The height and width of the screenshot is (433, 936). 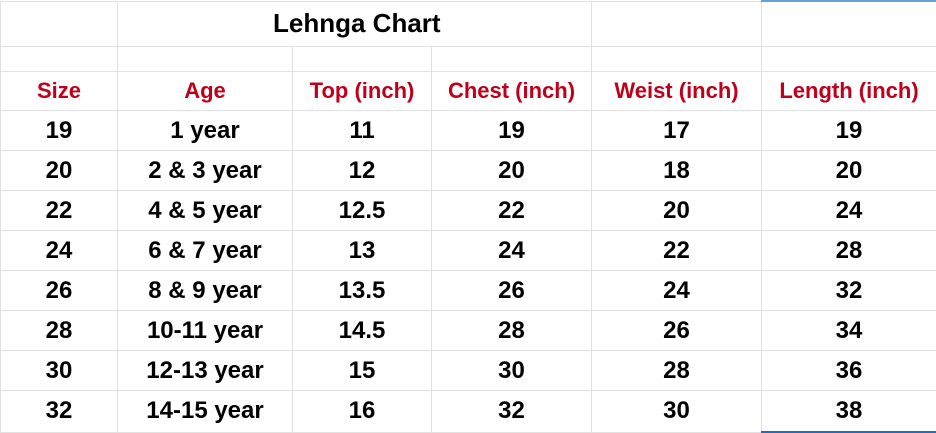 What do you see at coordinates (59, 171) in the screenshot?
I see `cell-size: 20` at bounding box center [59, 171].